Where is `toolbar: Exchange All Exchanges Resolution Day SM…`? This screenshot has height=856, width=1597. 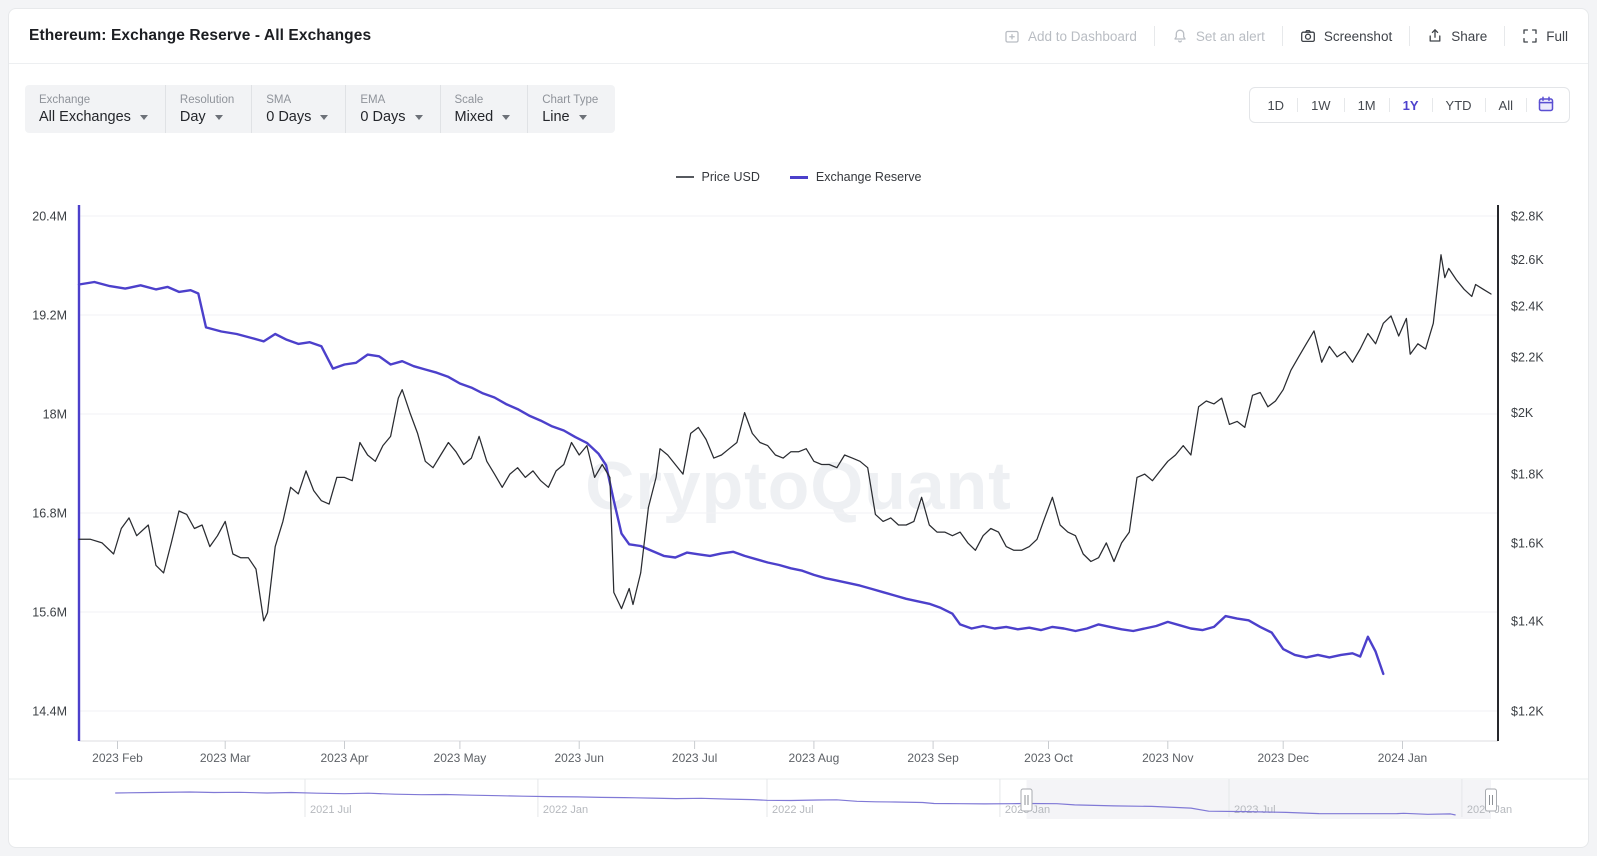 toolbar: Exchange All Exchanges Resolution Day SM… is located at coordinates (797, 109).